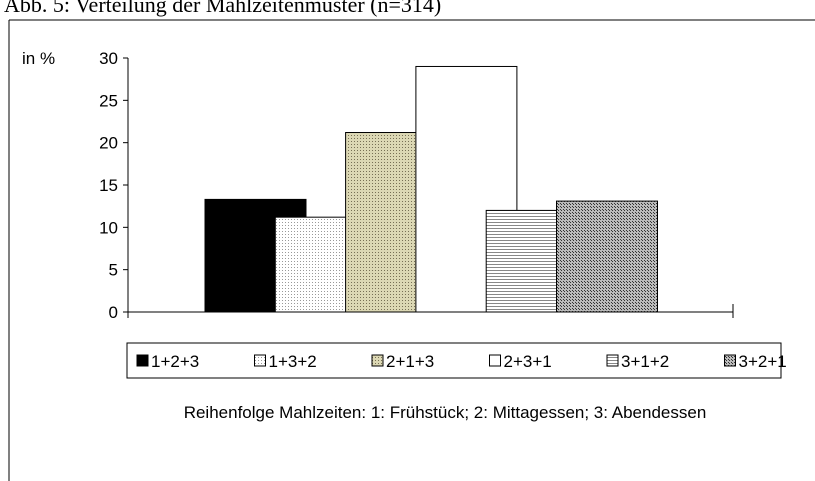 This screenshot has width=815, height=481. I want to click on legend-label: 1+3+2, so click(293, 361).